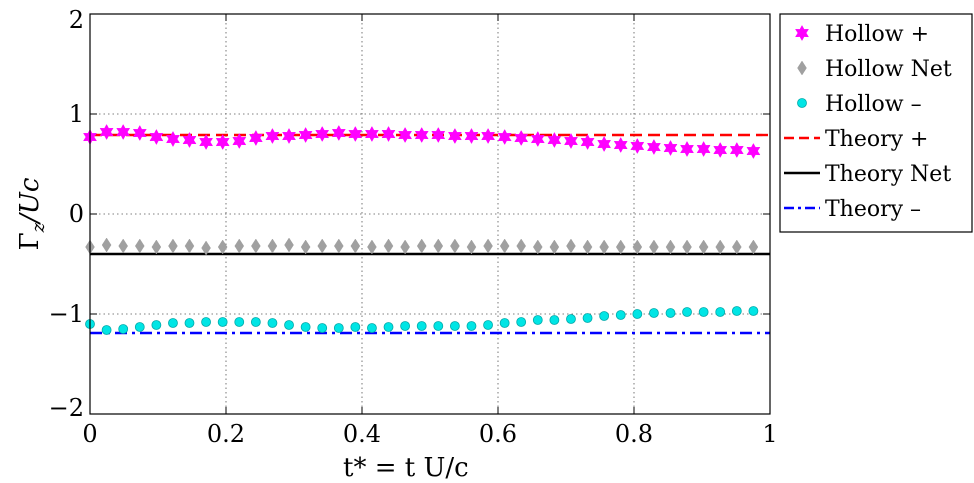 Image resolution: width=974 pixels, height=483 pixels. I want to click on y-tick-label: 0, so click(76, 214).